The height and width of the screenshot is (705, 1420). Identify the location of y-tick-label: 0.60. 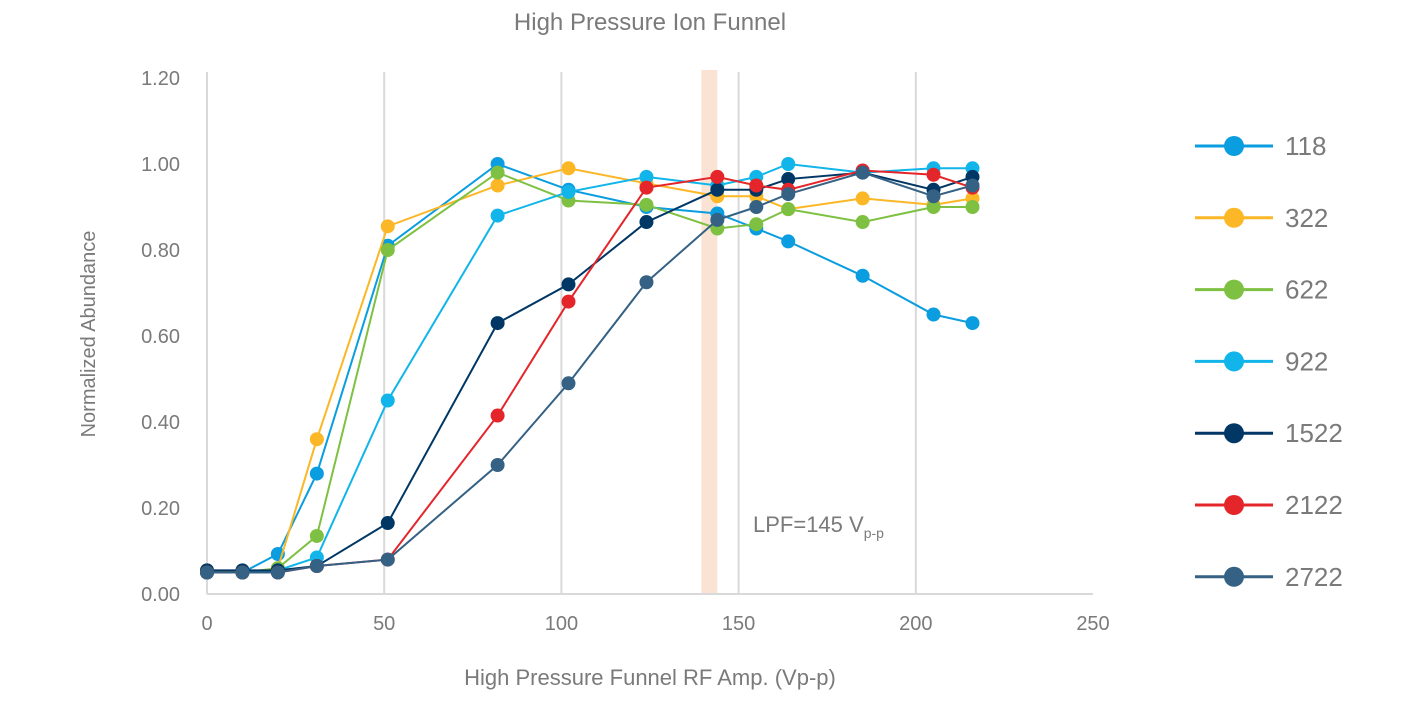
(160, 337).